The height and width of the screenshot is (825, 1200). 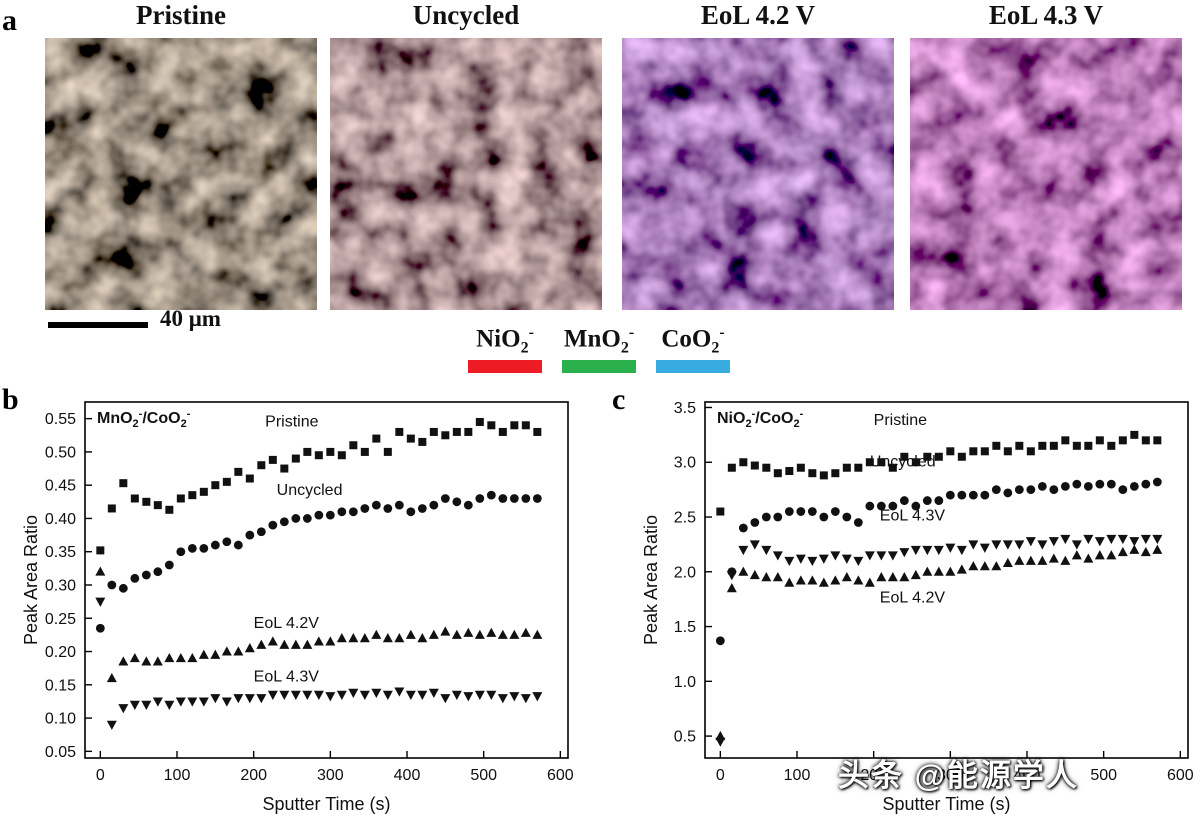 What do you see at coordinates (1046, 174) in the screenshot?
I see `sims-image-eol43` at bounding box center [1046, 174].